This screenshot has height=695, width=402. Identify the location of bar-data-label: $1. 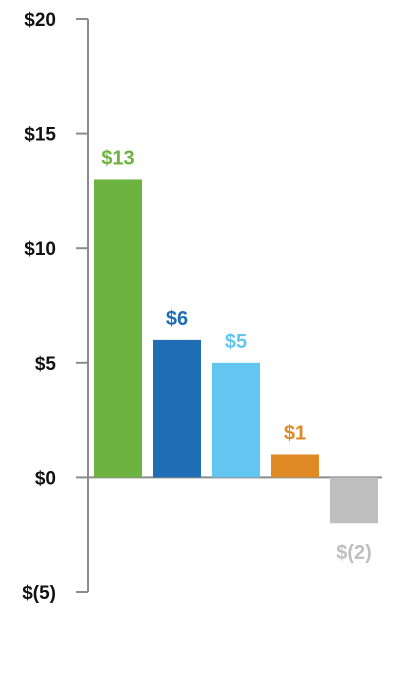
(295, 433).